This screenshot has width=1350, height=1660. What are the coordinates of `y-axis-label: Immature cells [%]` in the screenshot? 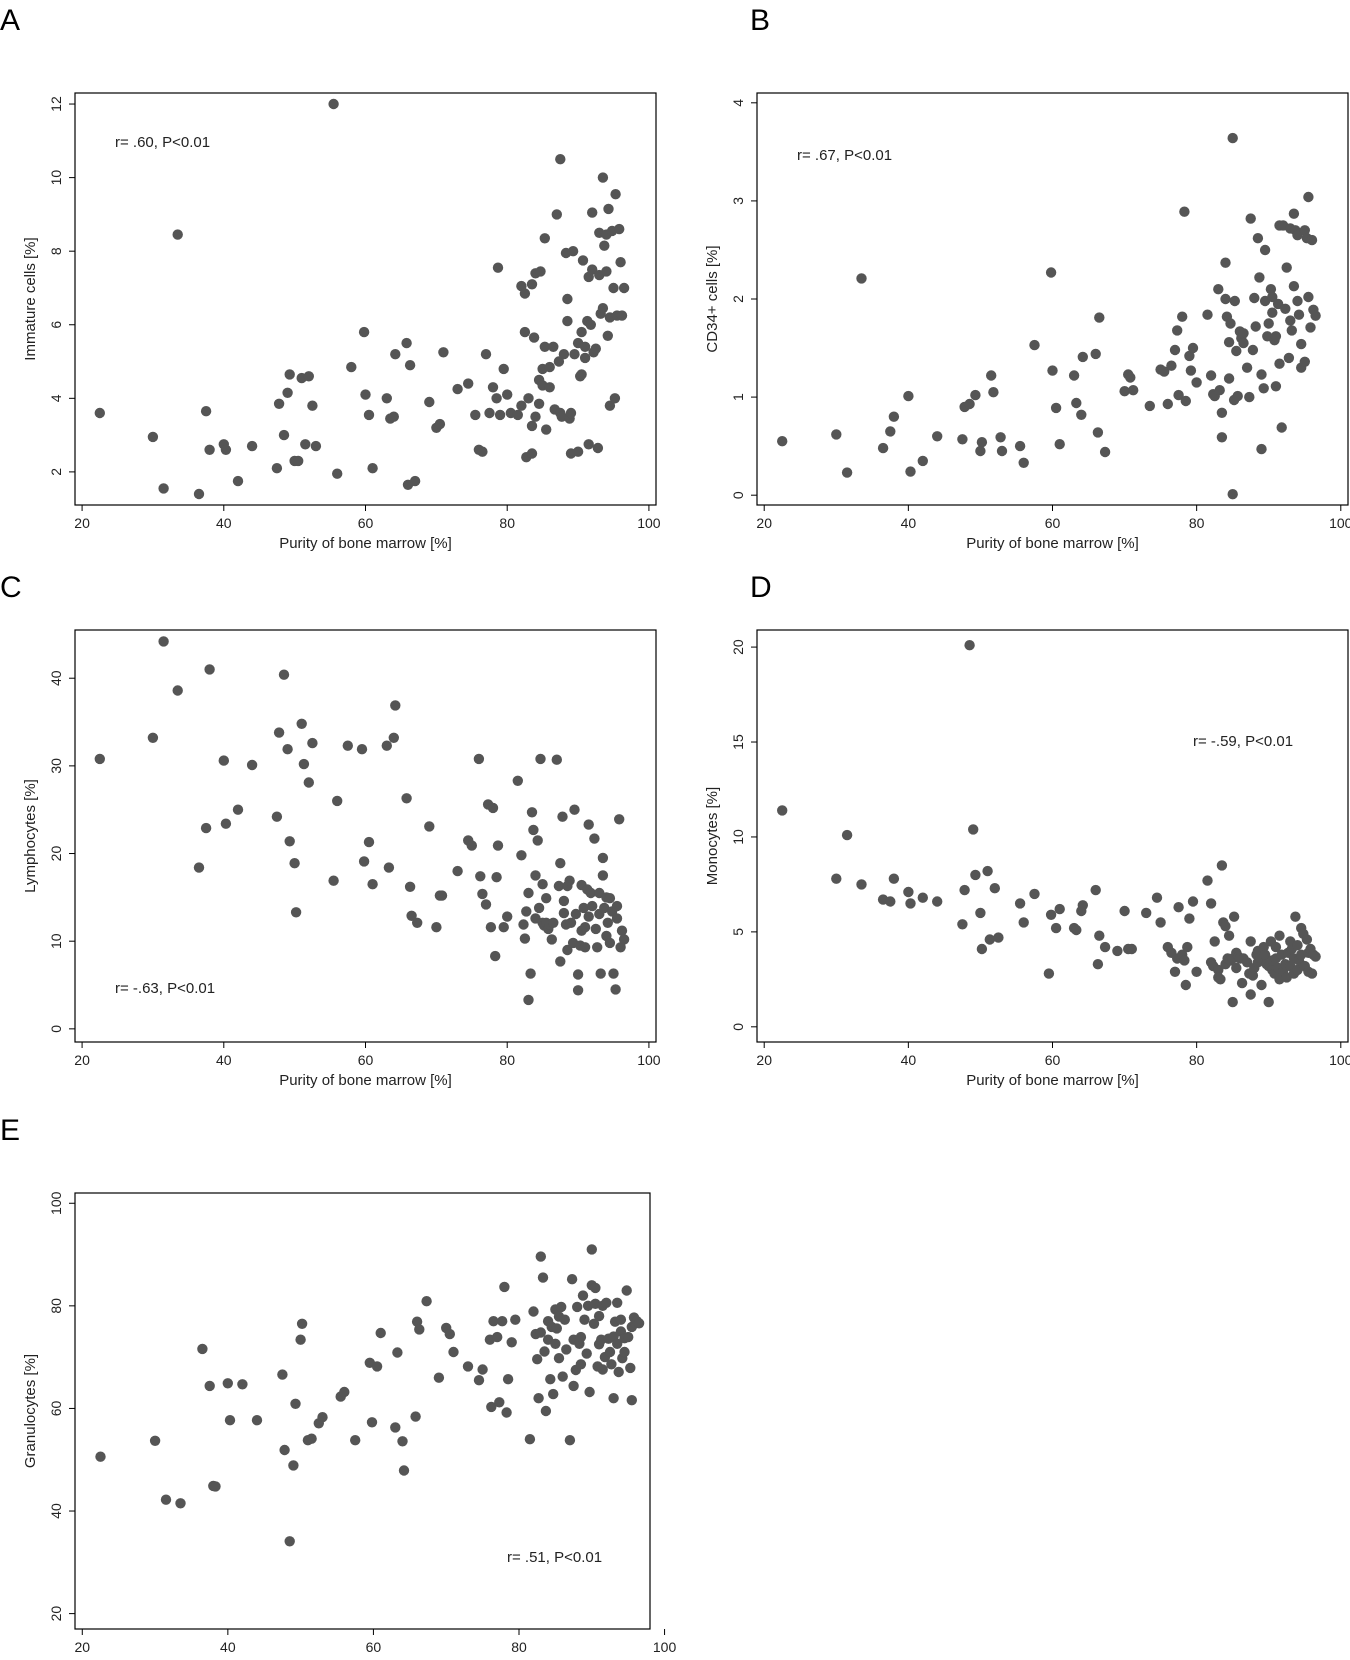 It's located at (30, 298).